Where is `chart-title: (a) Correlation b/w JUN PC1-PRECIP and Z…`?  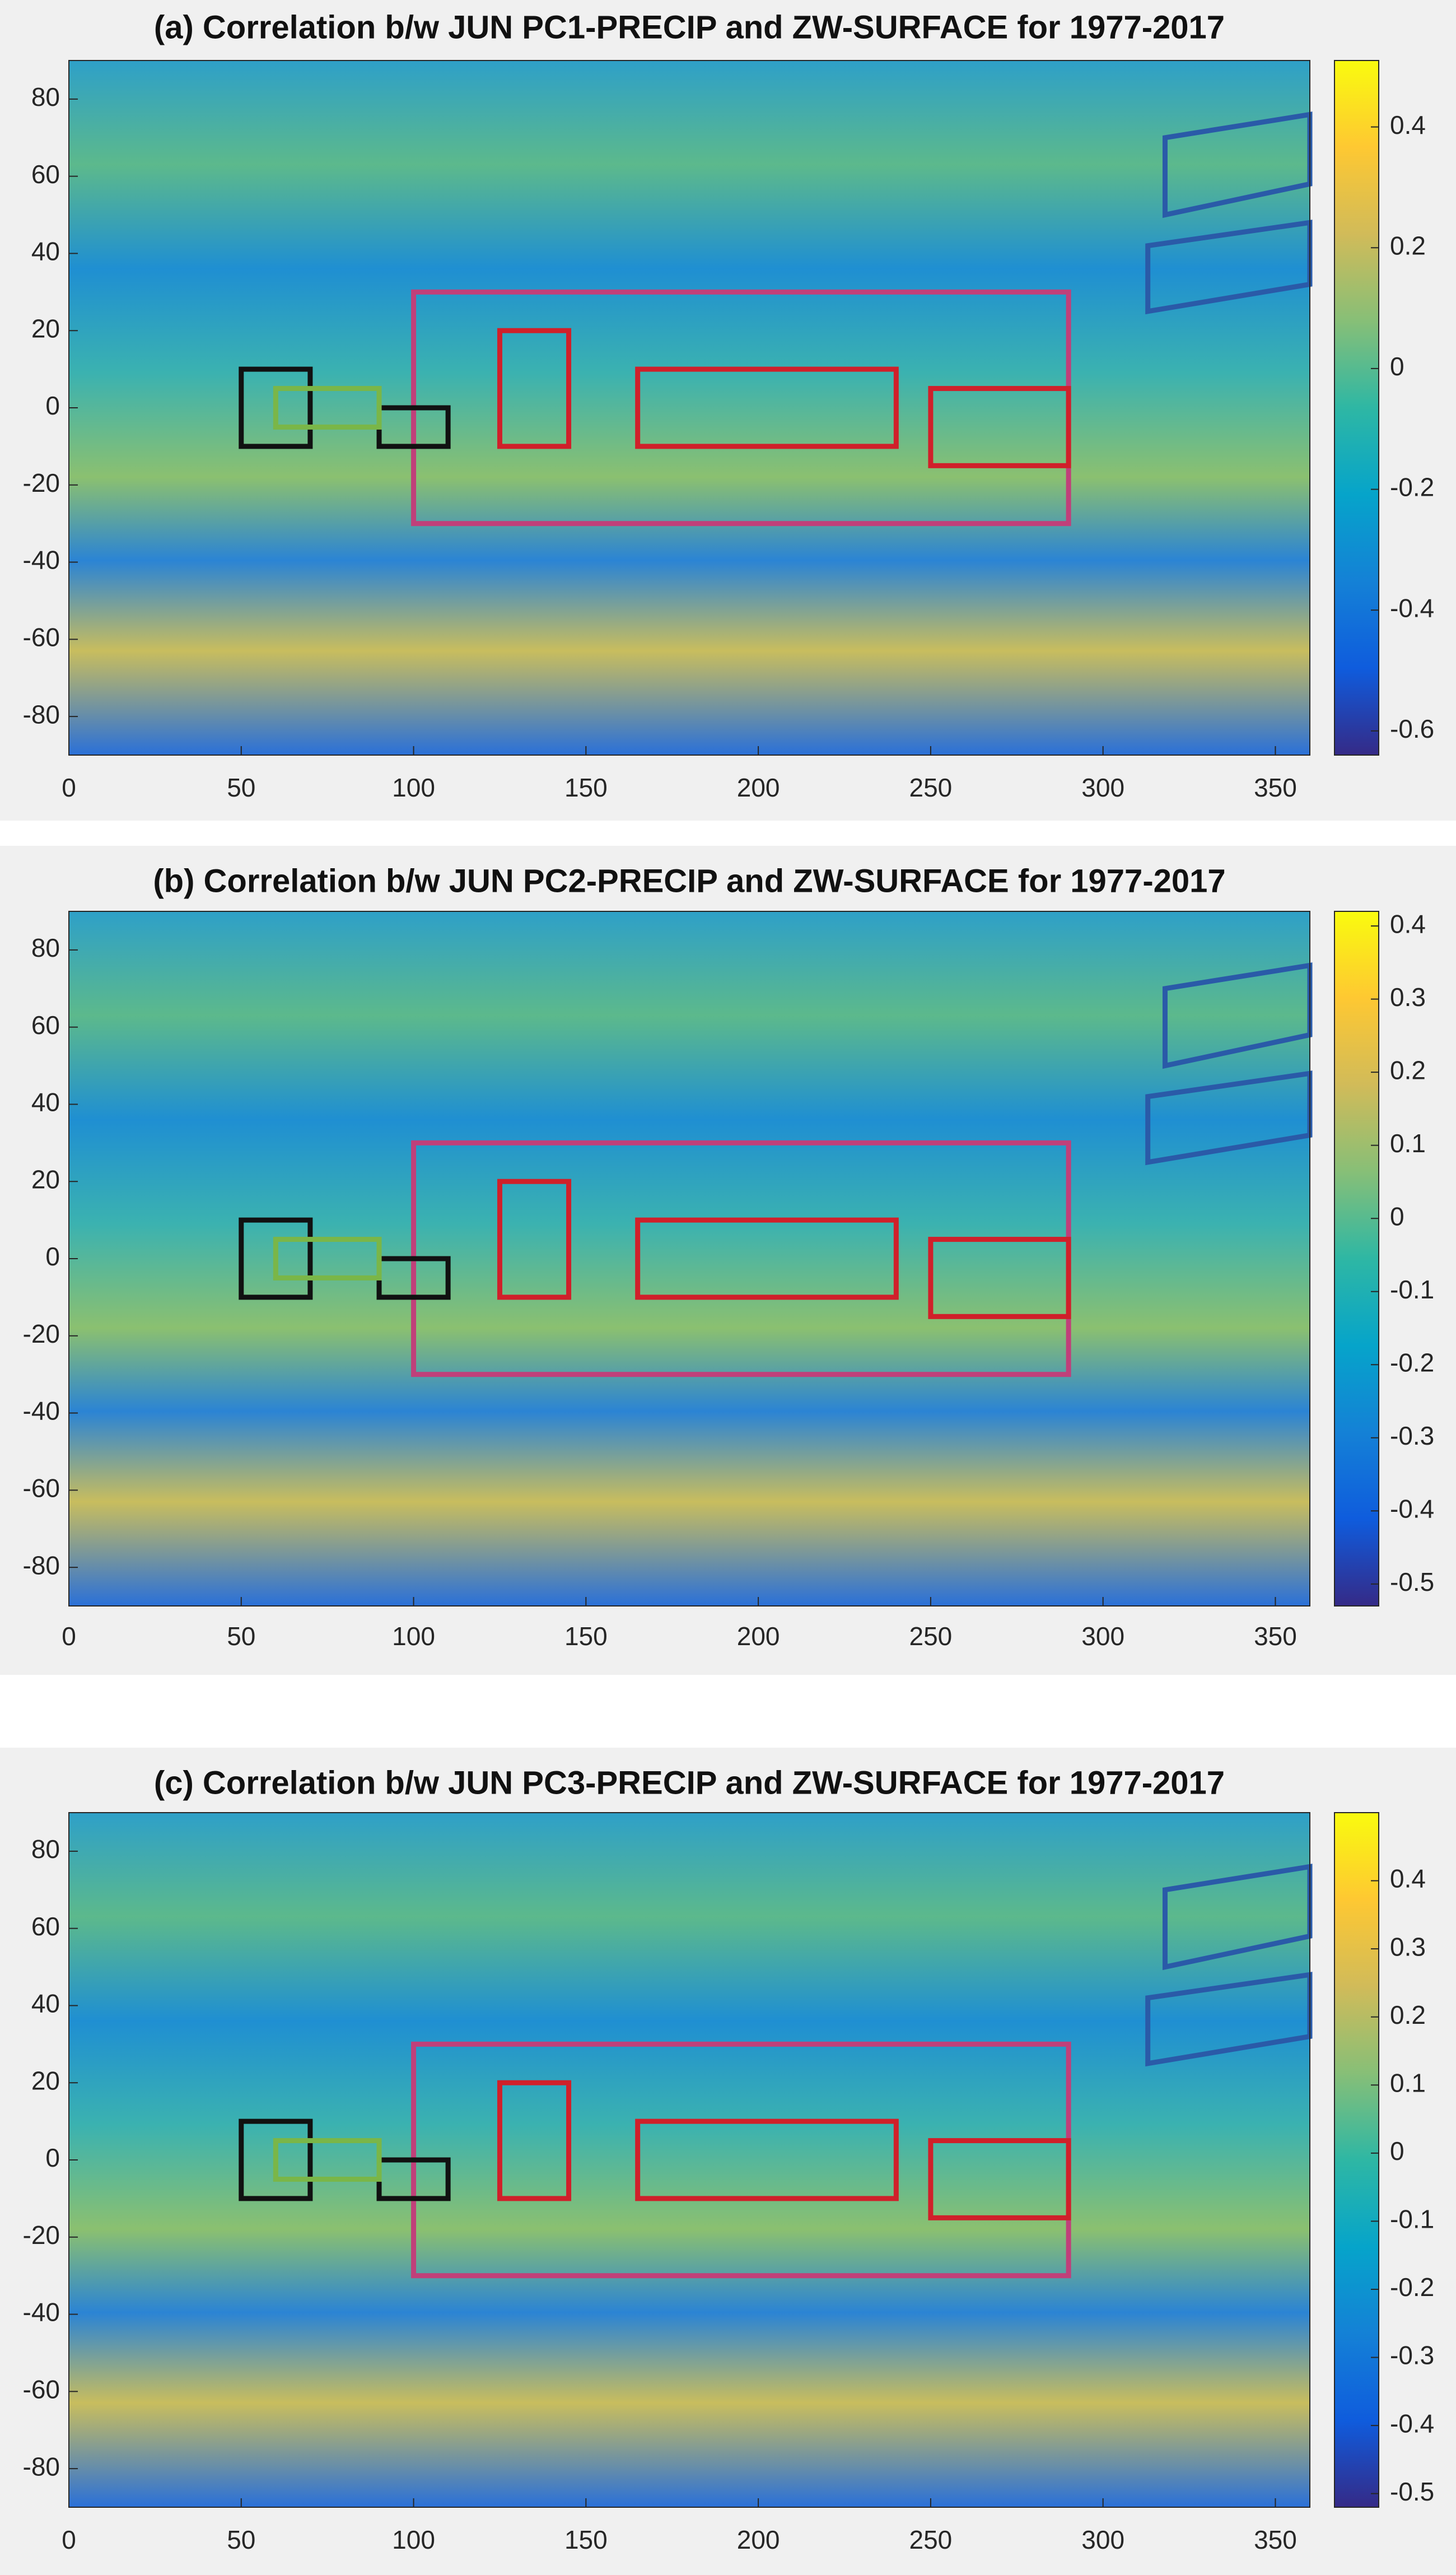 chart-title: (a) Correlation b/w JUN PC1-PRECIP and Z… is located at coordinates (690, 27).